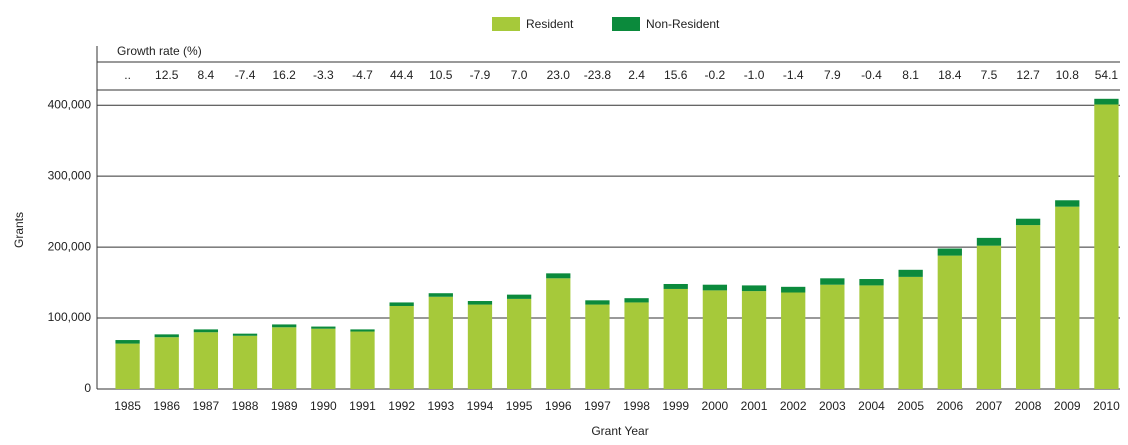 Image resolution: width=1128 pixels, height=445 pixels. I want to click on x-tick-label: 1999, so click(675, 406).